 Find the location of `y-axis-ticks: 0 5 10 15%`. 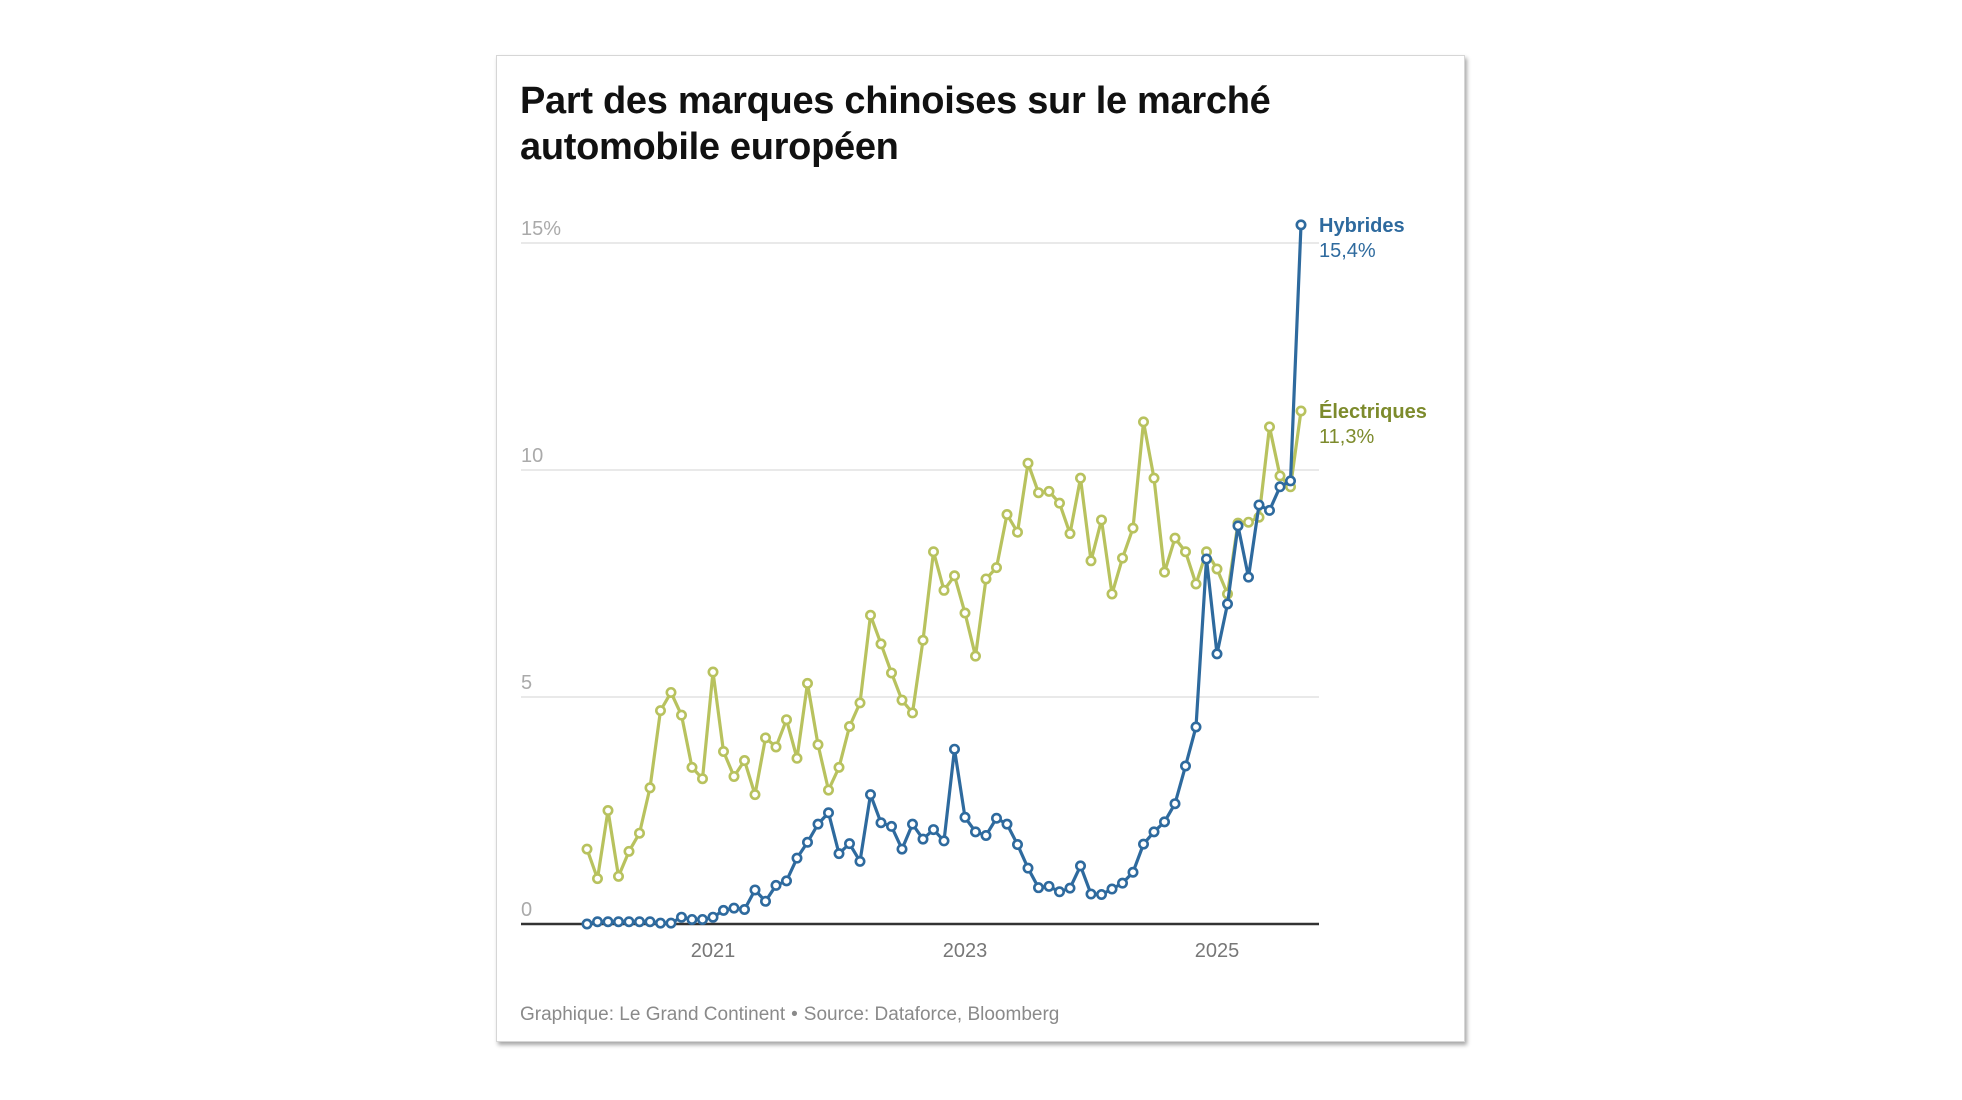

y-axis-ticks: 0 5 10 15% is located at coordinates (541, 569).